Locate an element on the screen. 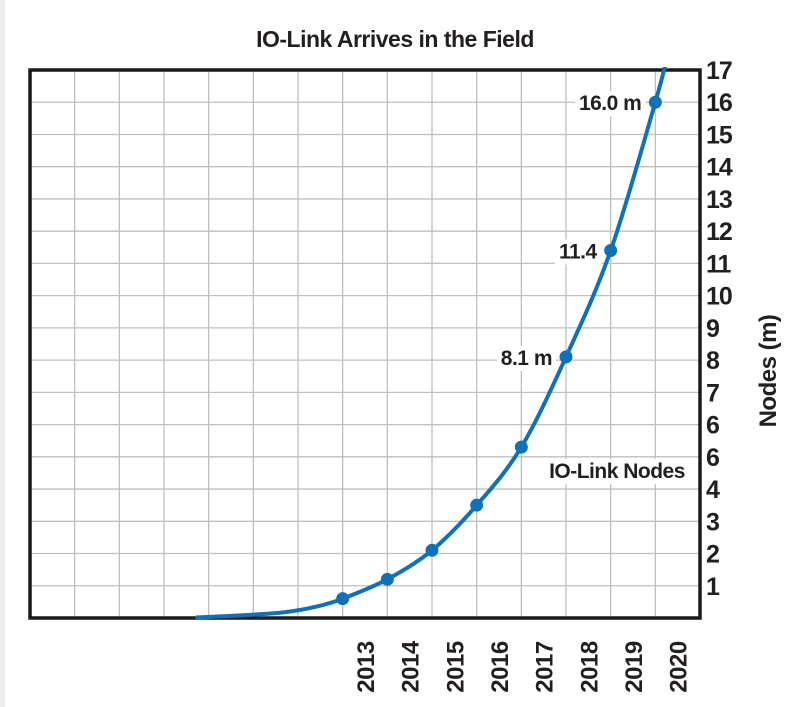 The image size is (790, 707). y-axis-tick-label: 9 is located at coordinates (712, 329).